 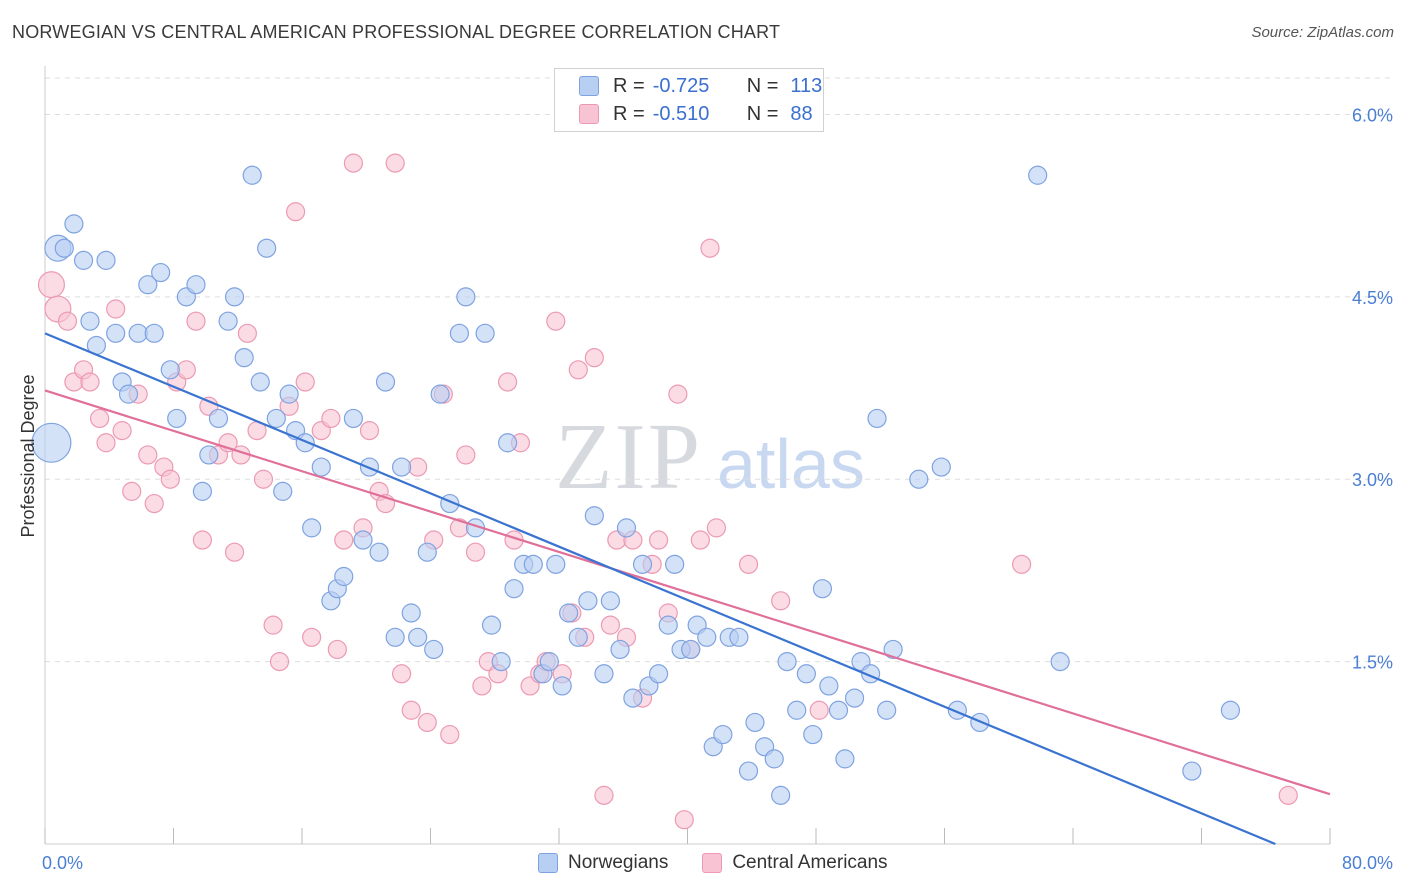 I want to click on legend-r-value: -0.725, so click(x=681, y=85).